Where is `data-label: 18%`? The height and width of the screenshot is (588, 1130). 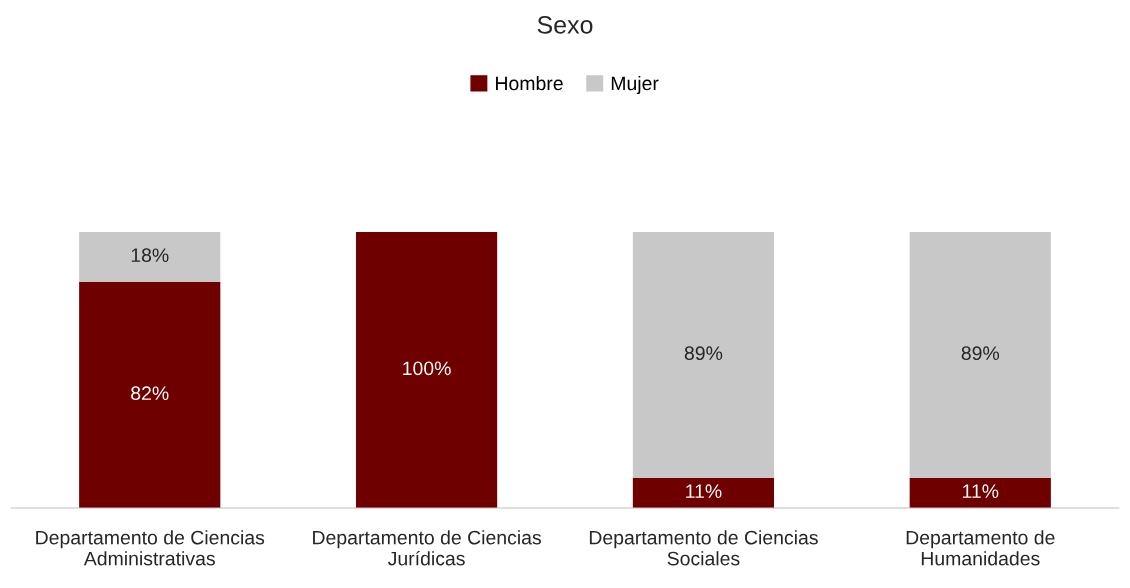
data-label: 18% is located at coordinates (150, 255).